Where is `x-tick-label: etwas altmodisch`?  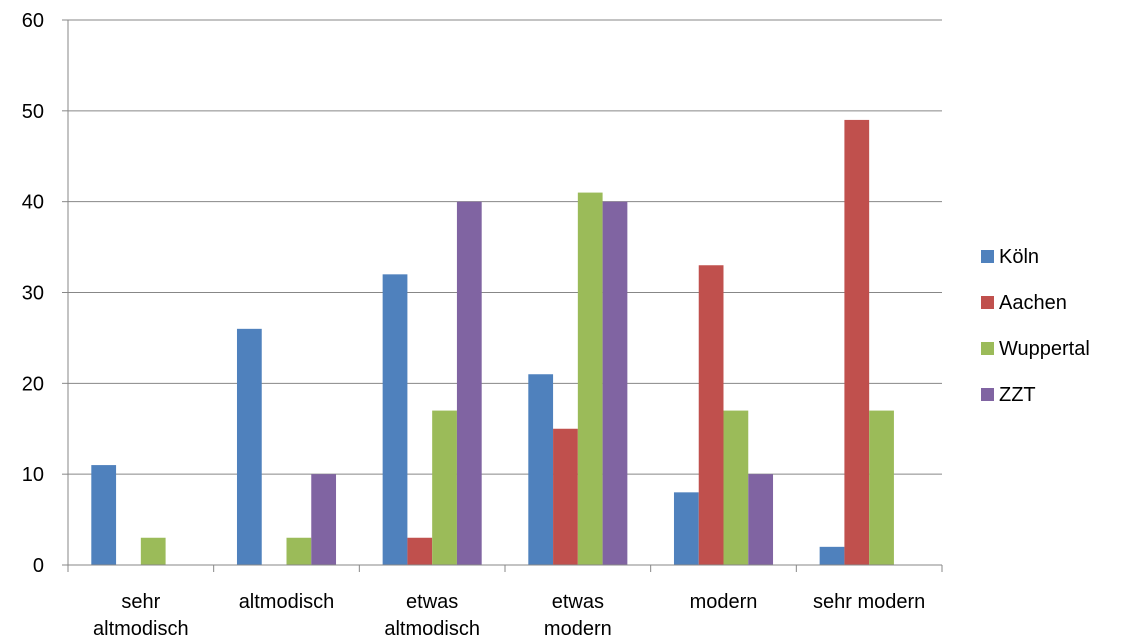
x-tick-label: etwas altmodisch is located at coordinates (432, 615).